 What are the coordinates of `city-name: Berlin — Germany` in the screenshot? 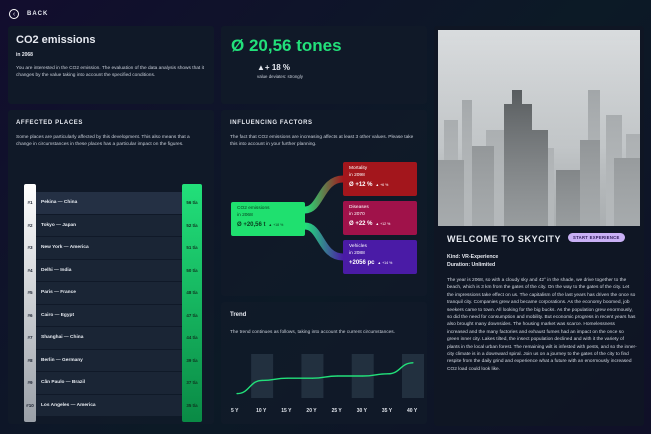 It's located at (109, 360).